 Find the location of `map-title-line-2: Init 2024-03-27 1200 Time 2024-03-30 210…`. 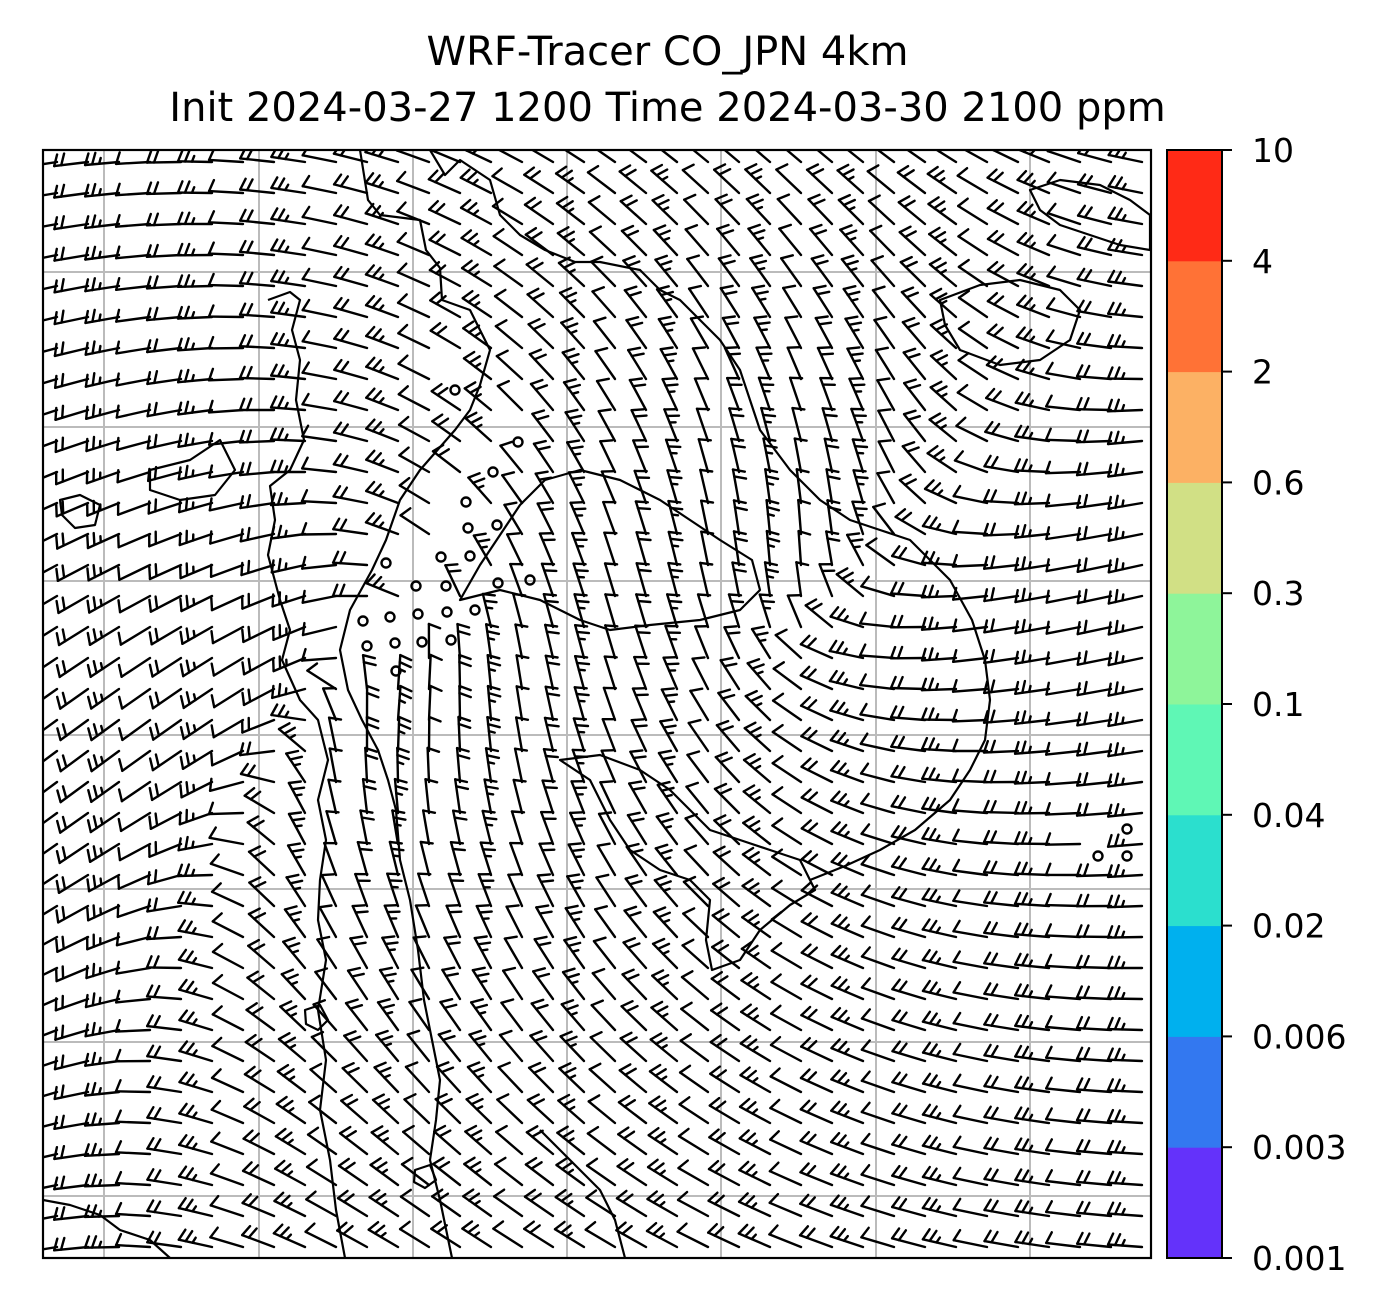

map-title-line-2: Init 2024-03-27 1200 Time 2024-03-30 210… is located at coordinates (667, 108).